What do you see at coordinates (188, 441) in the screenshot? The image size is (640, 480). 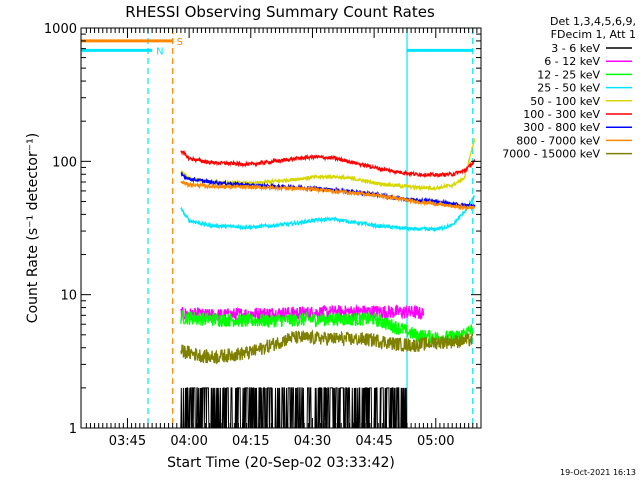 I see `x-tick-label: 04:00` at bounding box center [188, 441].